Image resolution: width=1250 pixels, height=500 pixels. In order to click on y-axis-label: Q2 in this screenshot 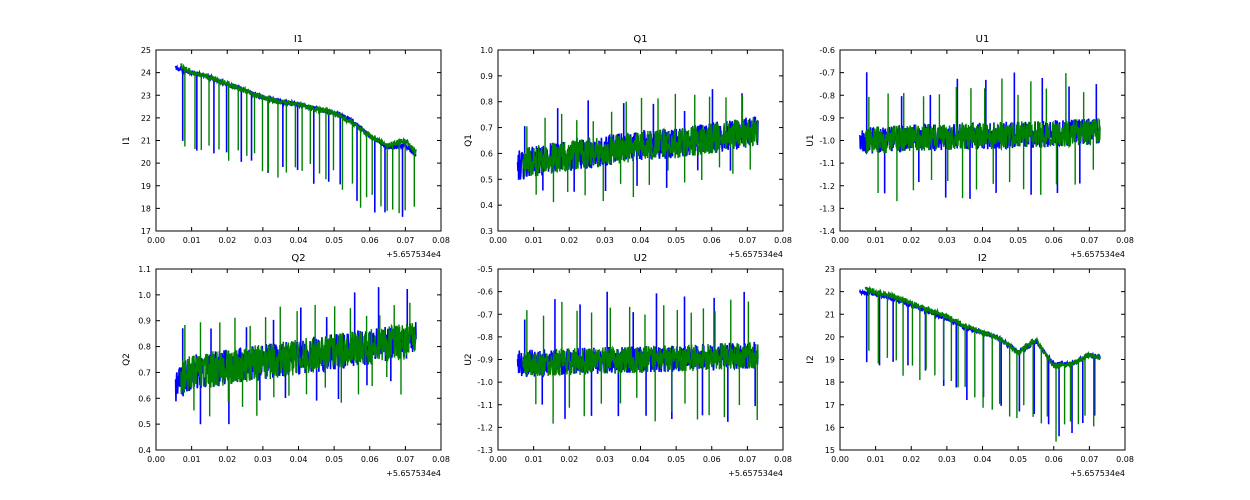, I will do `click(127, 359)`.